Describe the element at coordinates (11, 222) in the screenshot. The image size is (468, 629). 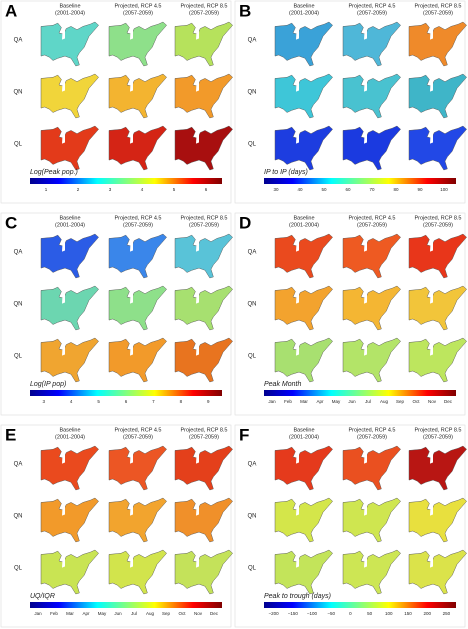
I see `panel-letter: C` at that location.